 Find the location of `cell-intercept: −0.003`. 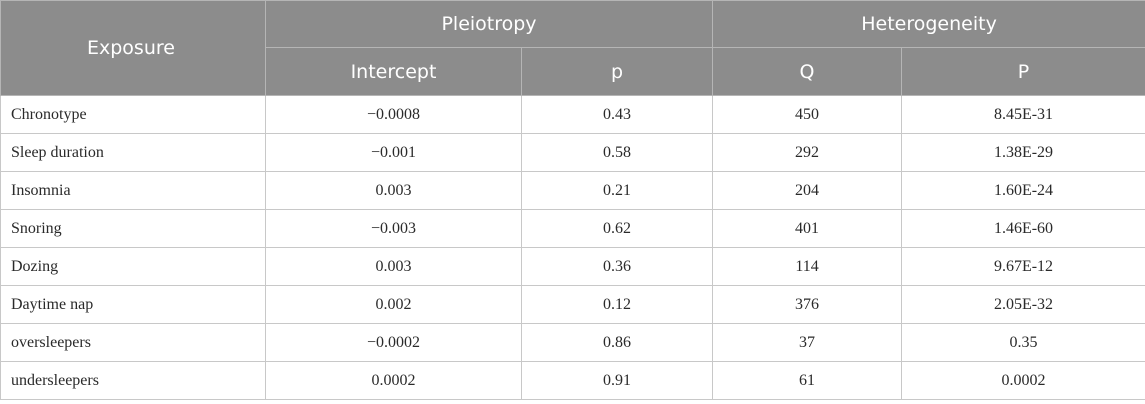

cell-intercept: −0.003 is located at coordinates (393, 228).